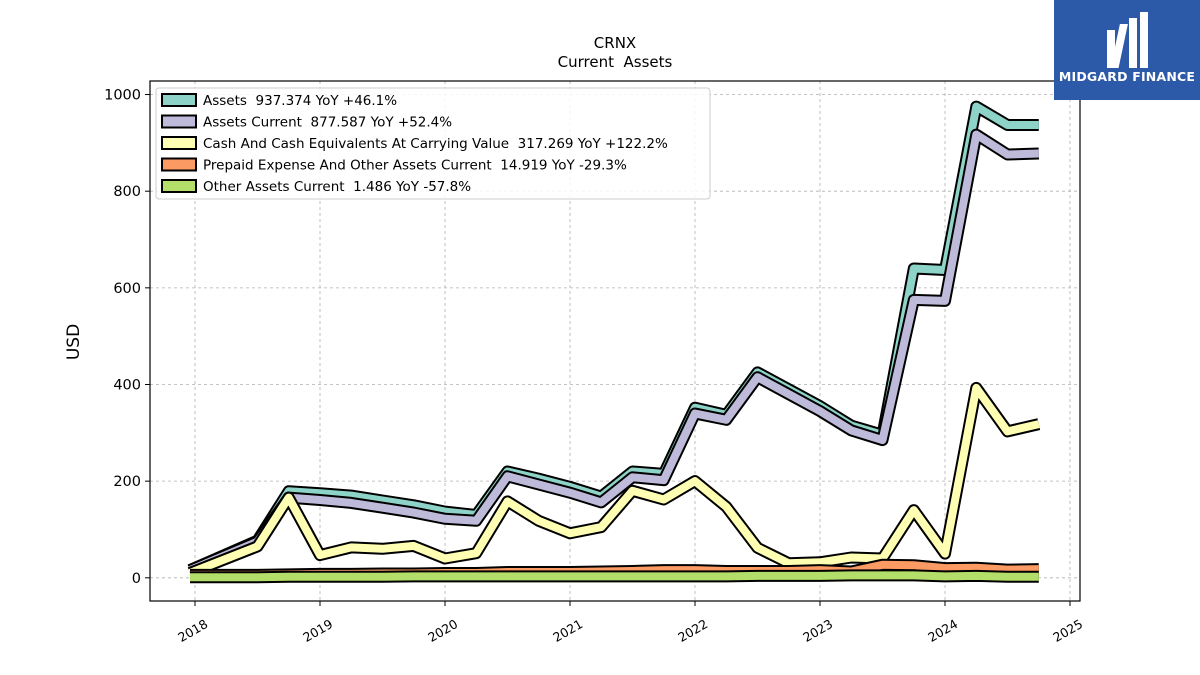  What do you see at coordinates (337, 187) in the screenshot?
I see `legend-label: Other Assets Current 1.486 YoY -57.8%` at bounding box center [337, 187].